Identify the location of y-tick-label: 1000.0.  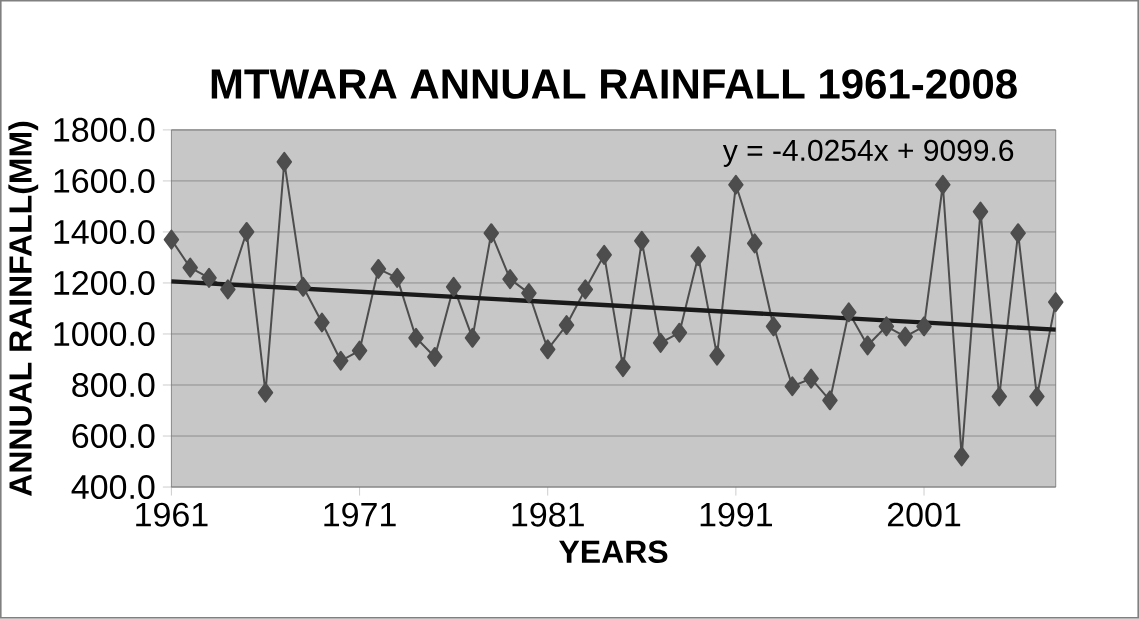
(104, 334).